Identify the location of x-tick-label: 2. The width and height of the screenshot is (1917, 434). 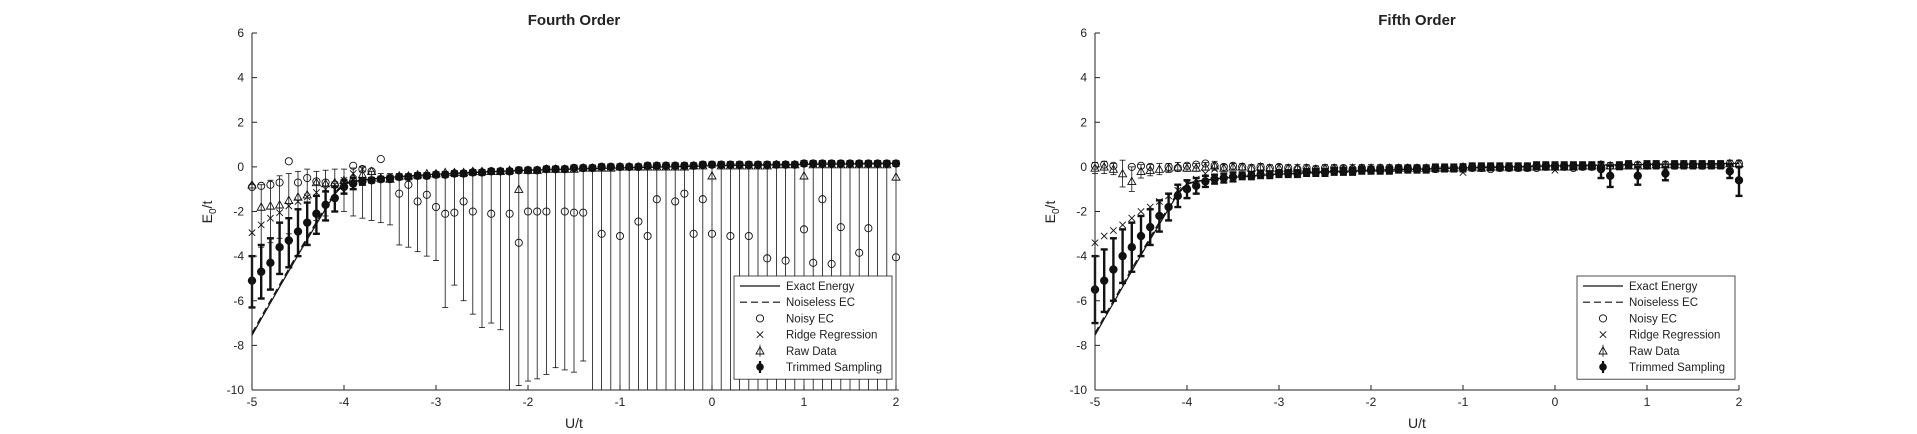
(896, 402).